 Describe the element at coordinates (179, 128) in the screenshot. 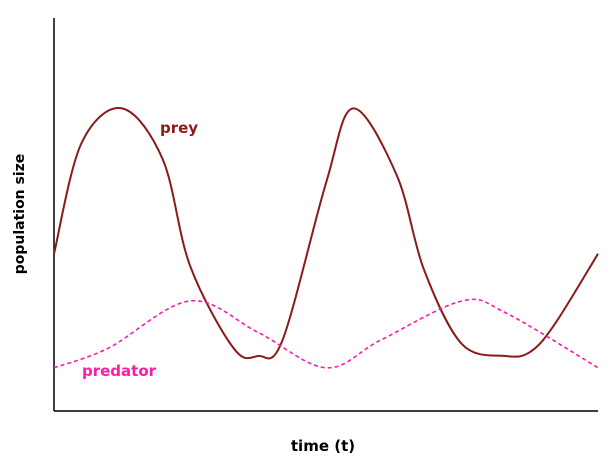

I see `prey-series-label: prey` at that location.